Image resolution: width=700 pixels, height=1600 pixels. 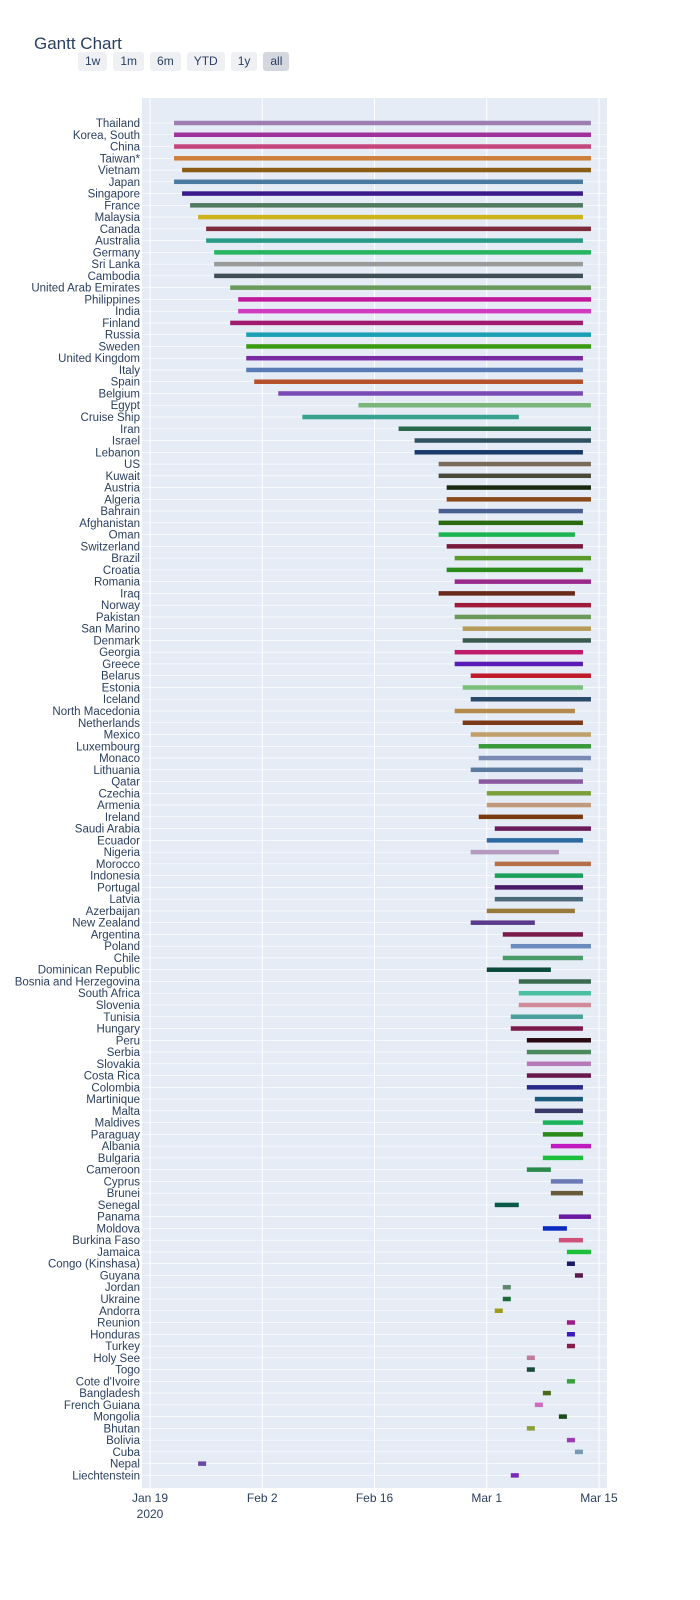 What do you see at coordinates (165, 61) in the screenshot?
I see `range-button-6m: 6m` at bounding box center [165, 61].